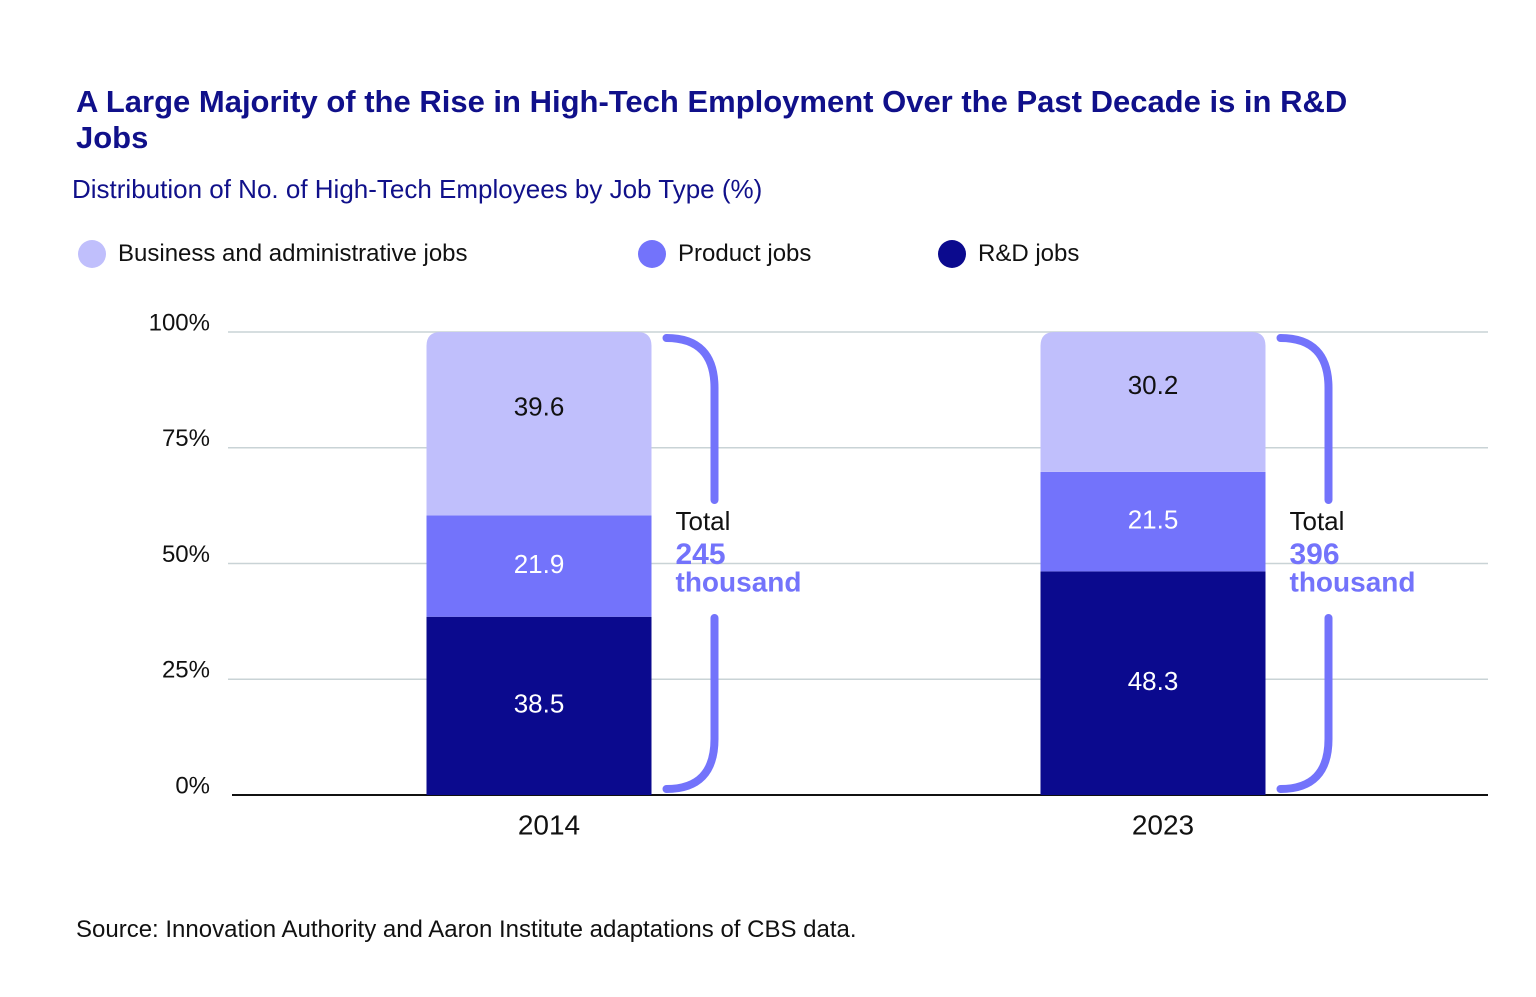  What do you see at coordinates (745, 253) in the screenshot?
I see `legend-label: Product jobs` at bounding box center [745, 253].